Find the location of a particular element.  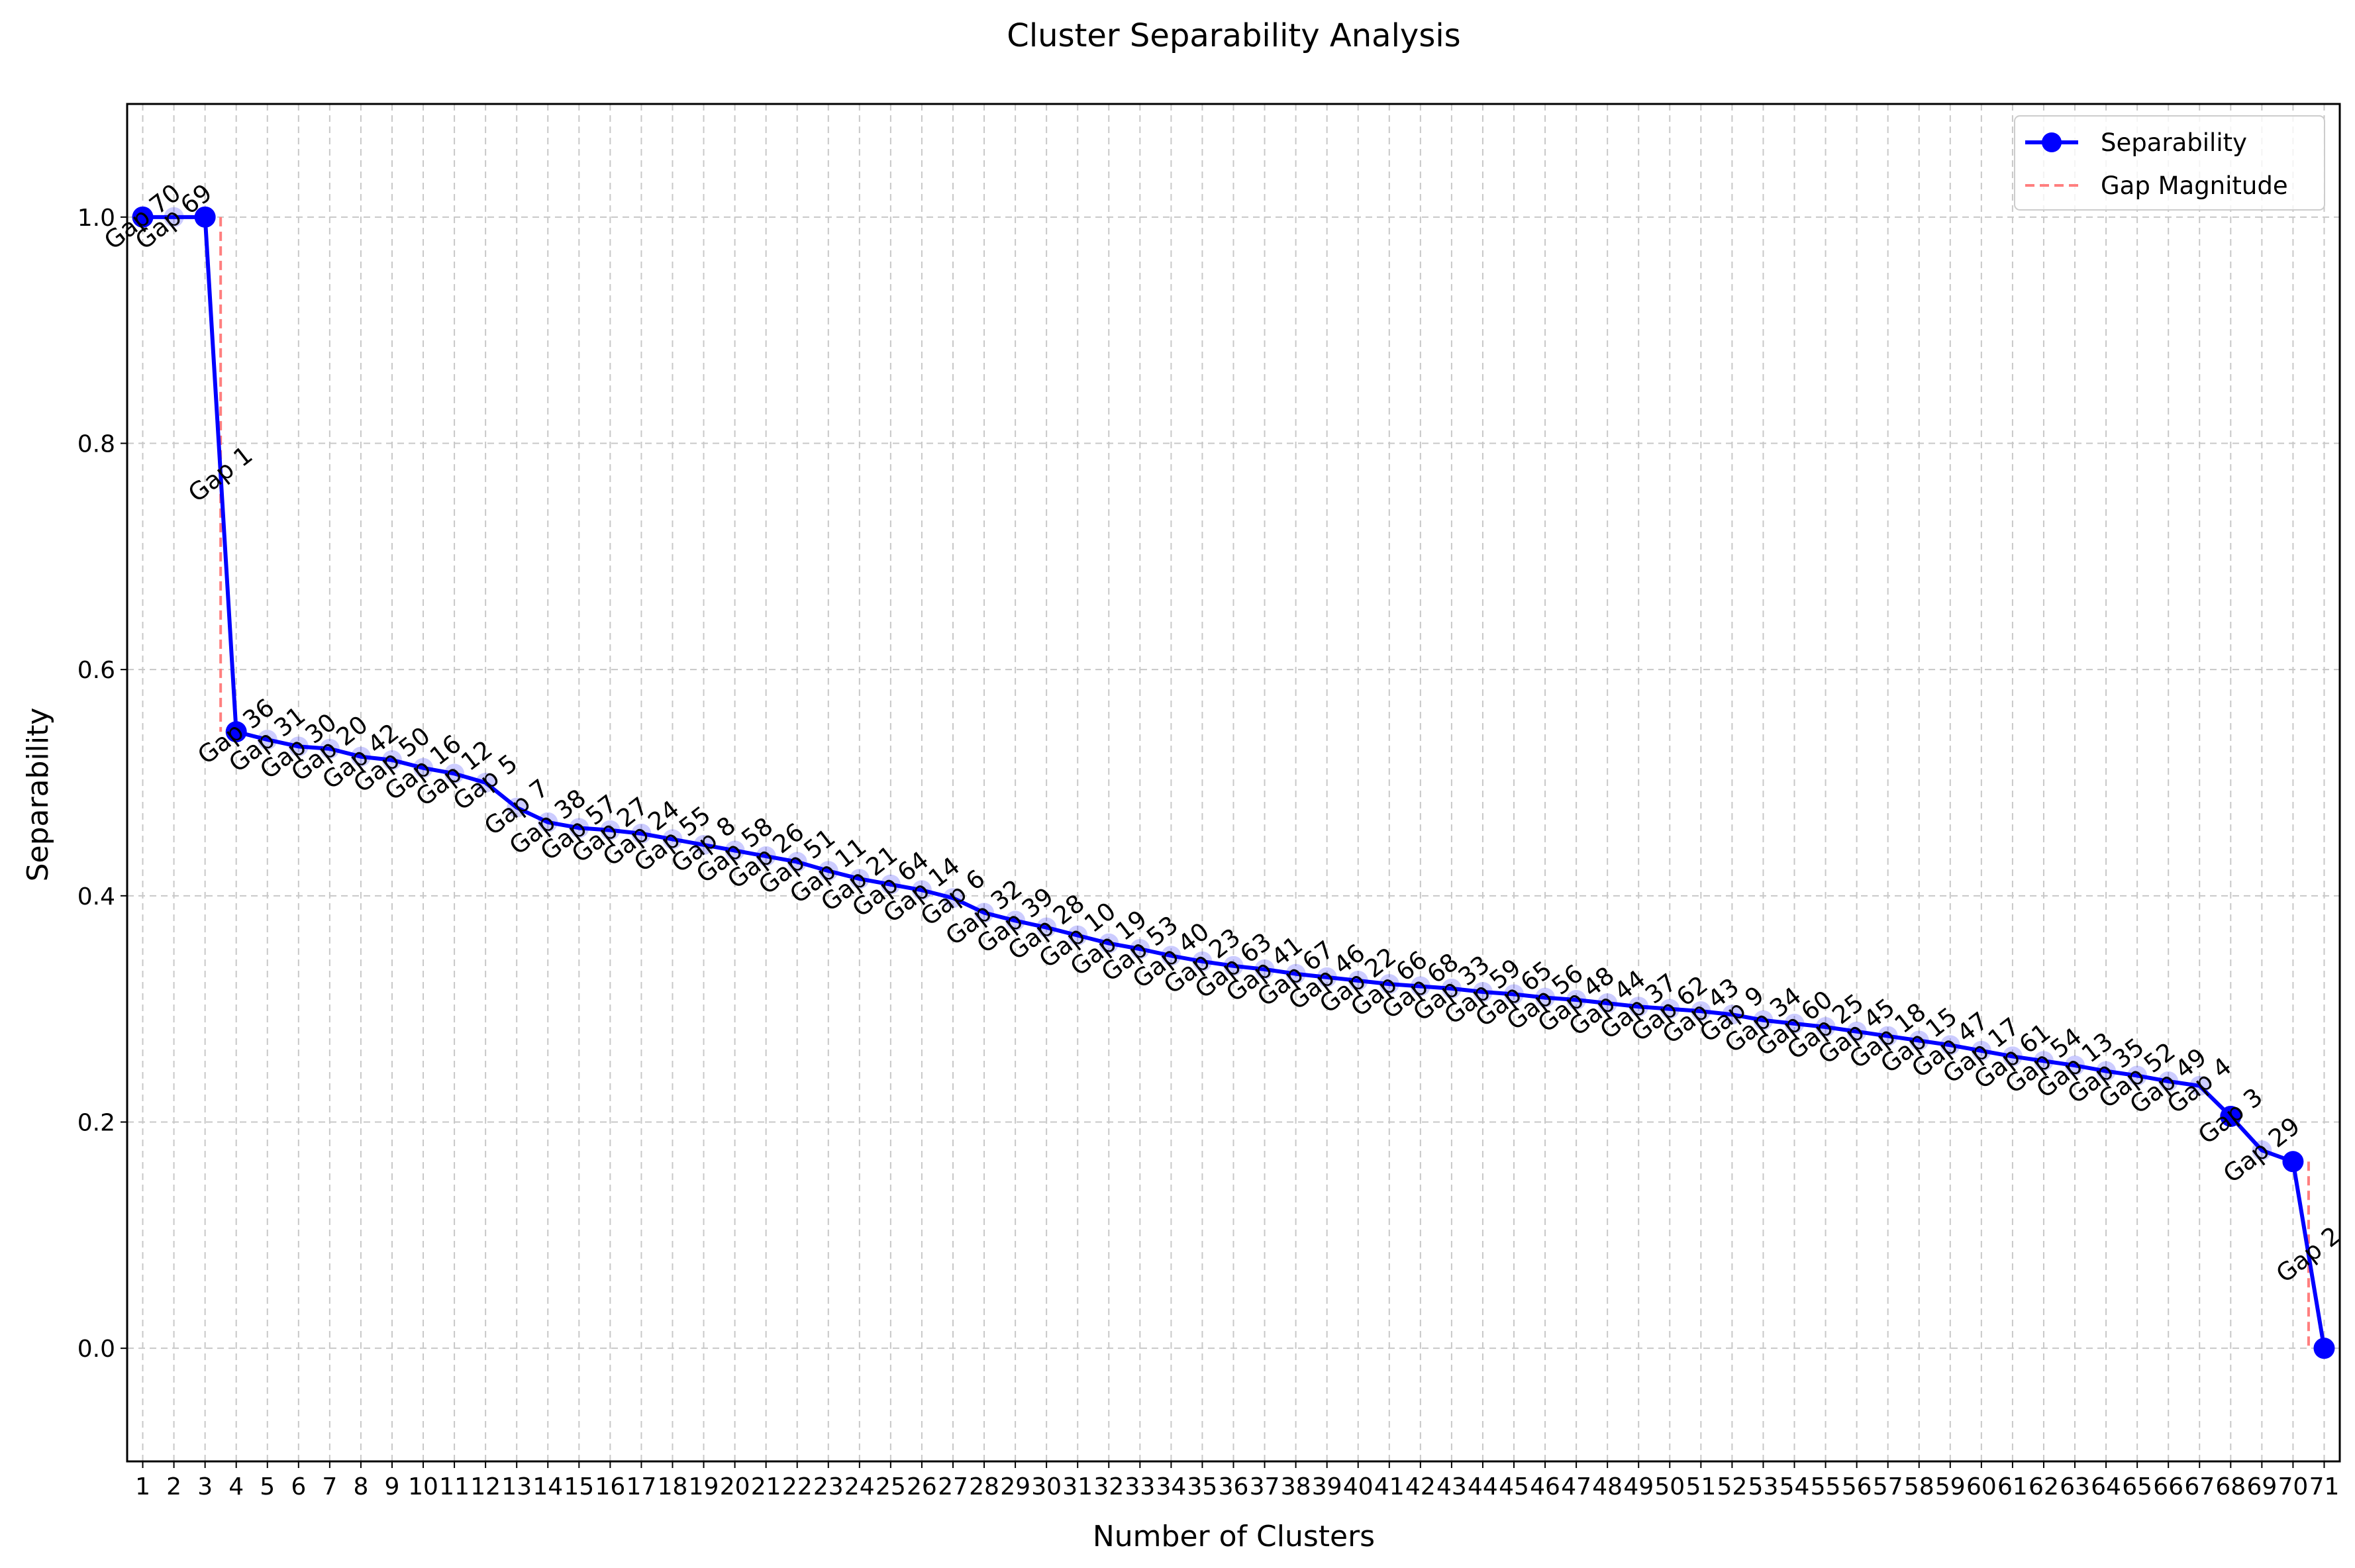

x-axis-label: Number of Clusters is located at coordinates (1234, 1536).